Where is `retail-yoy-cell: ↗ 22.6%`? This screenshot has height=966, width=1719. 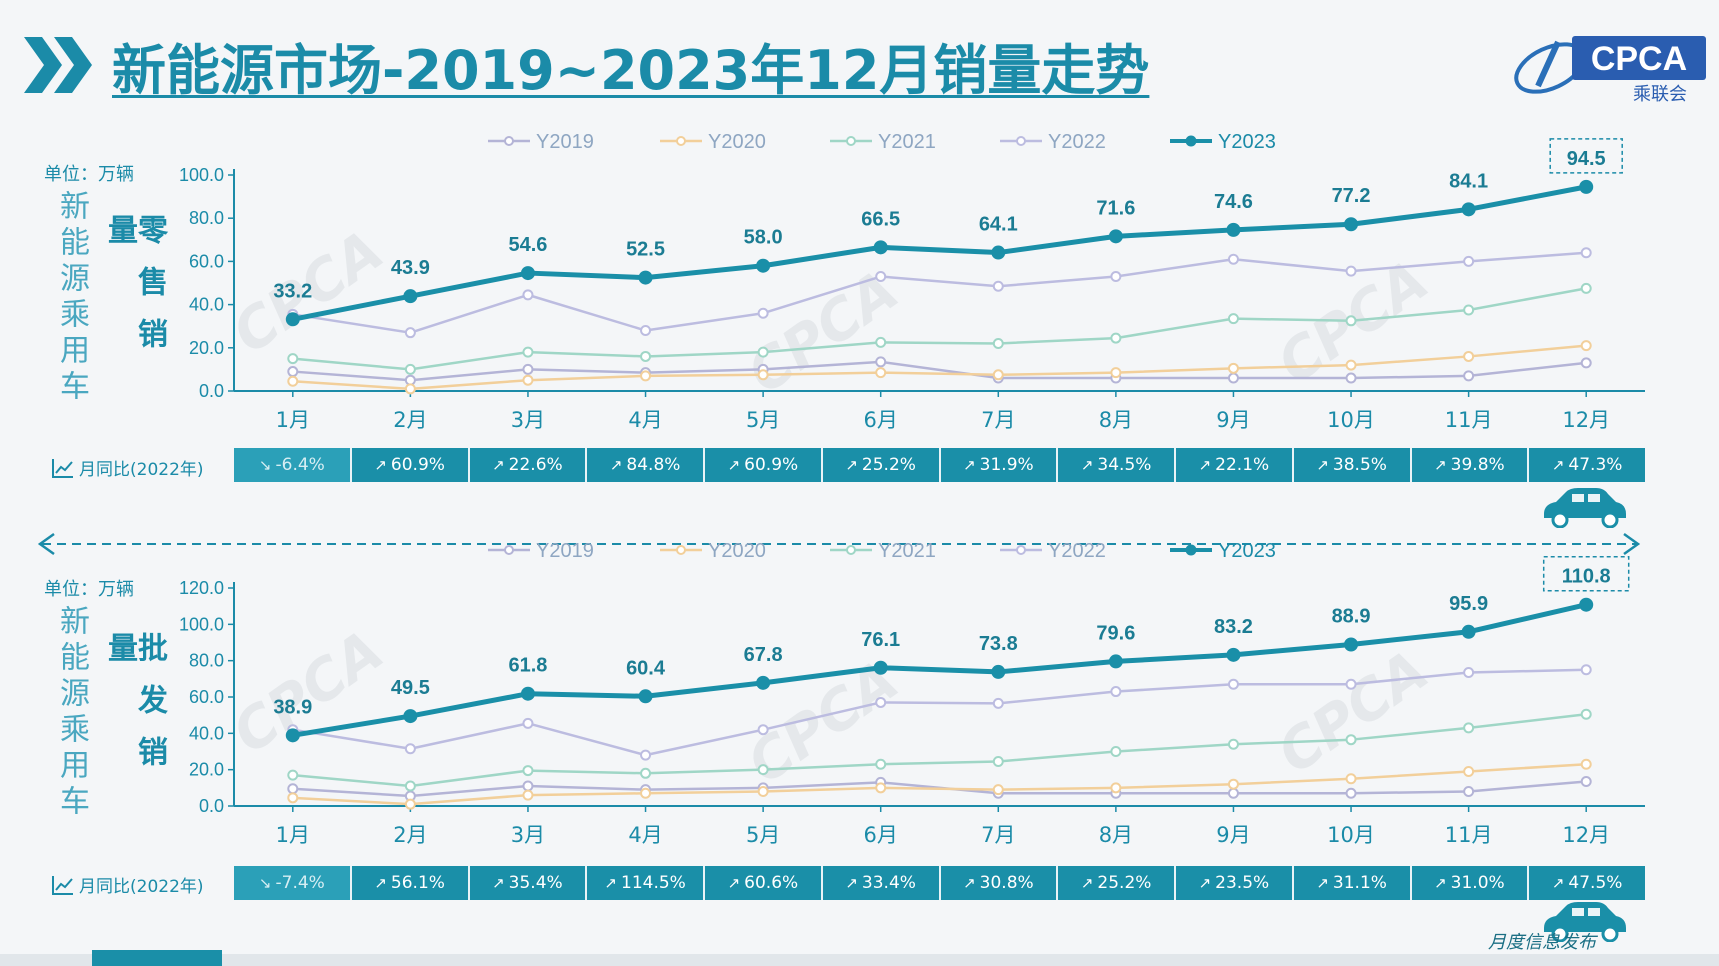
retail-yoy-cell: ↗ 22.6% is located at coordinates (529, 465).